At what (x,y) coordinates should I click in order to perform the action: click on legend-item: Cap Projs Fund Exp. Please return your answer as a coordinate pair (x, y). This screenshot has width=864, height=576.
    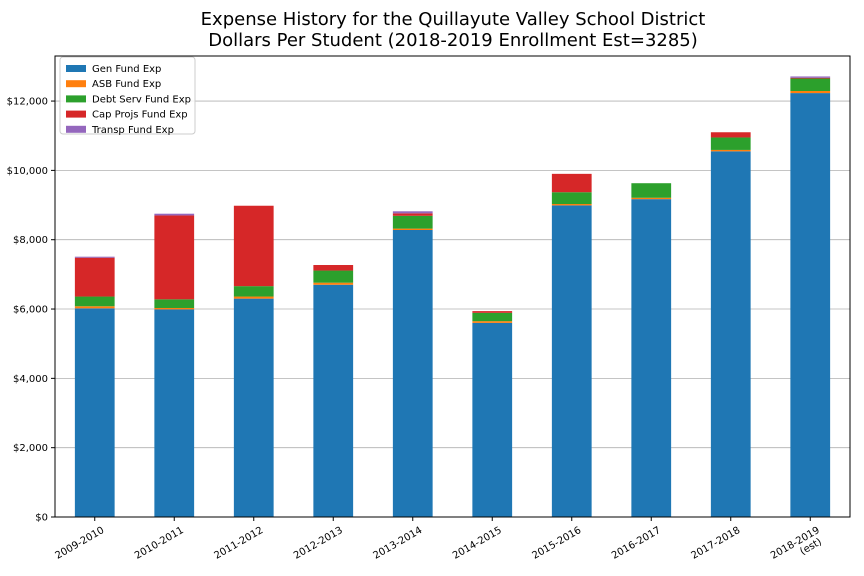
    Looking at the image, I should click on (127, 115).